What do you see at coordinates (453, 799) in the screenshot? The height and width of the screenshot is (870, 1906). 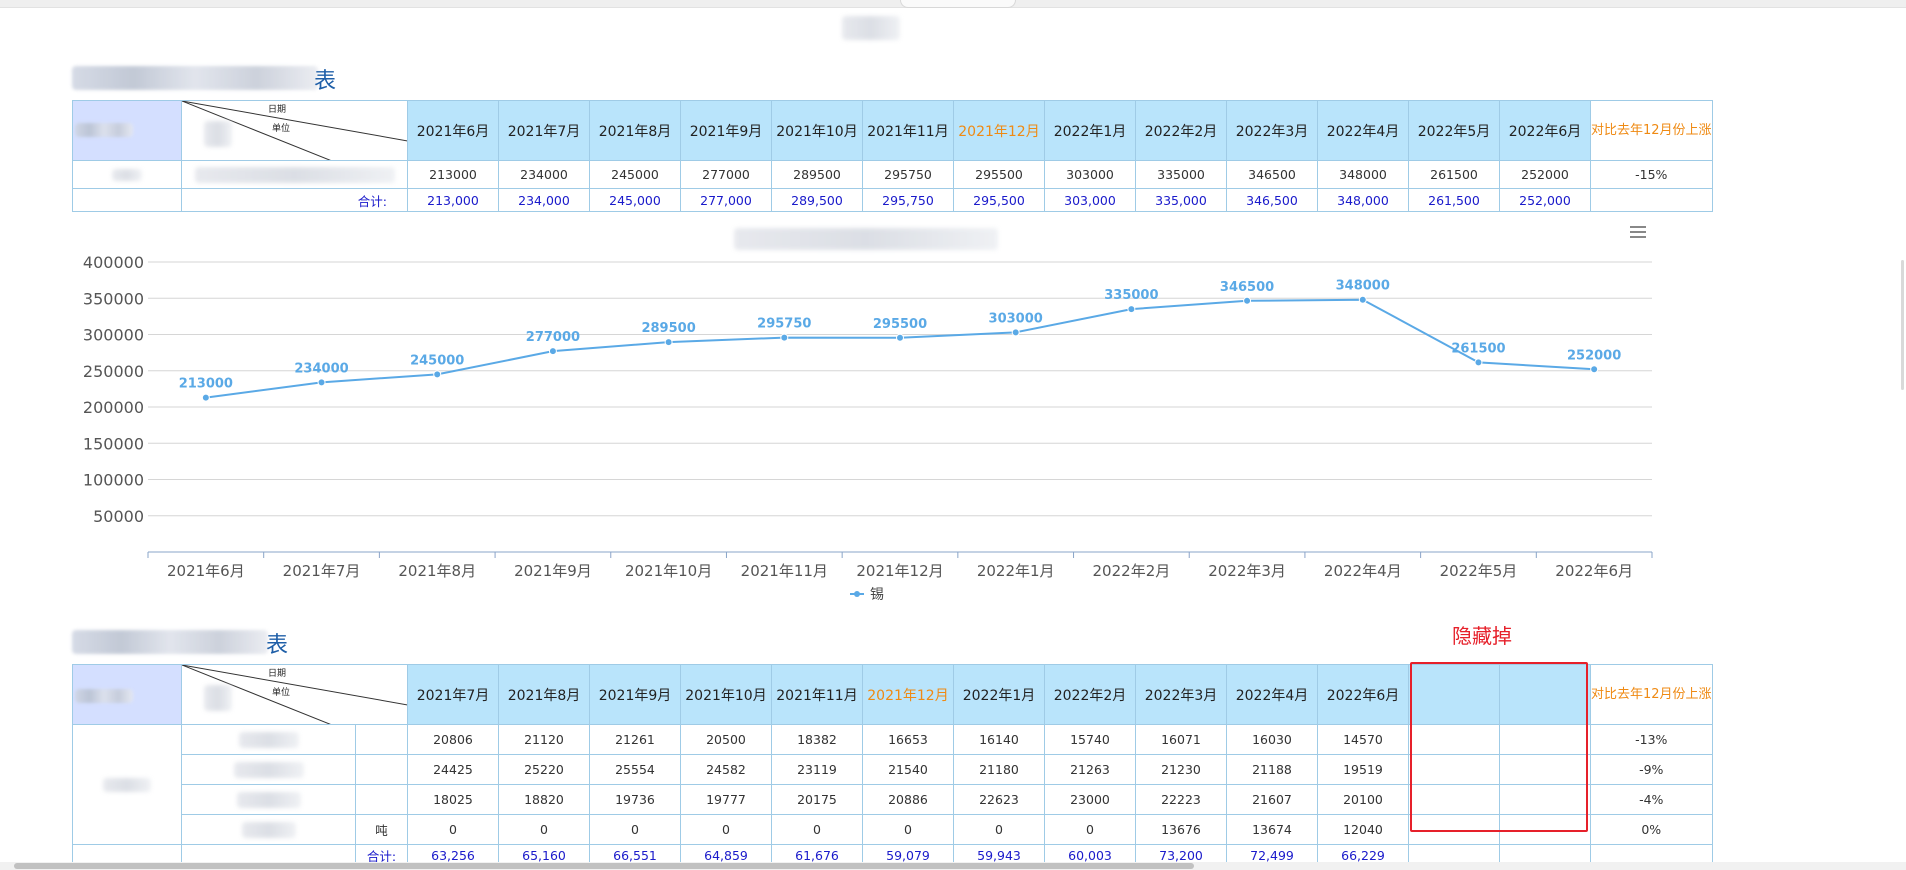 I see `value-cell: 18025` at bounding box center [453, 799].